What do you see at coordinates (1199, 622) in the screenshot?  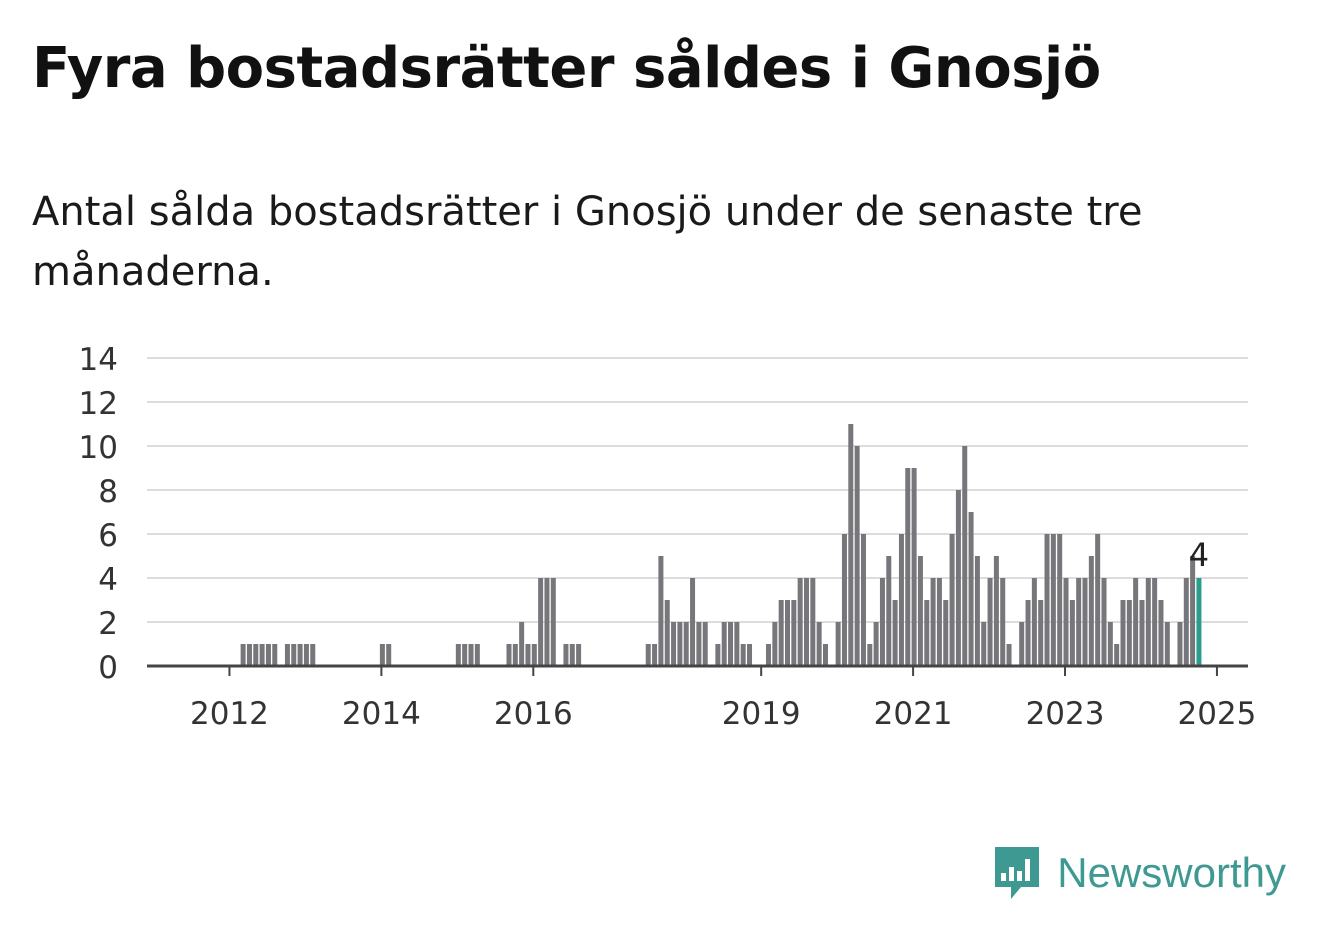 I see `highlighted-bar` at bounding box center [1199, 622].